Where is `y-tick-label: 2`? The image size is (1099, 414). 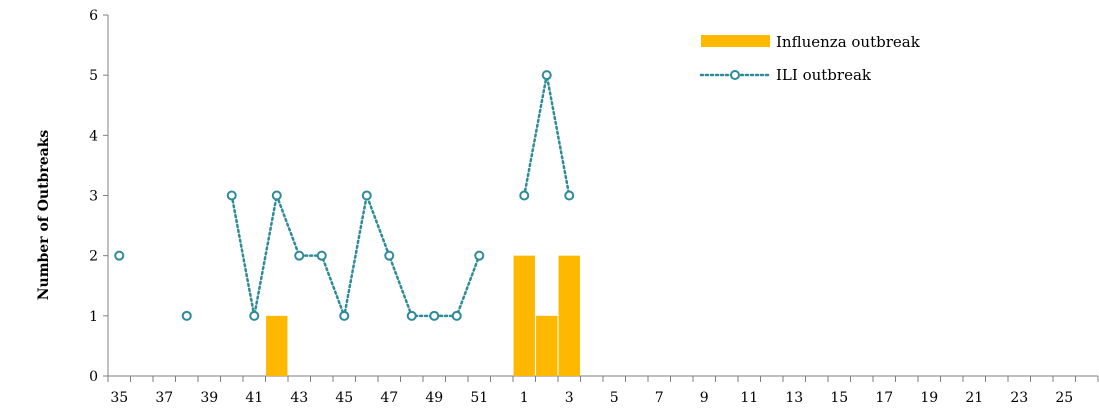 y-tick-label: 2 is located at coordinates (93, 257).